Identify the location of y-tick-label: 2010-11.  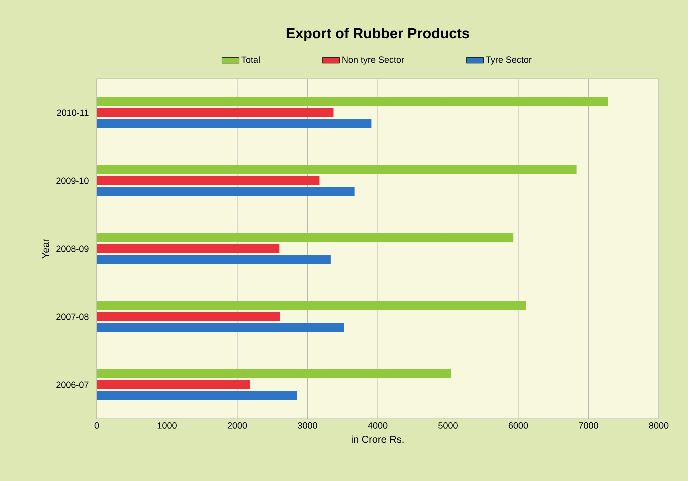
(73, 113).